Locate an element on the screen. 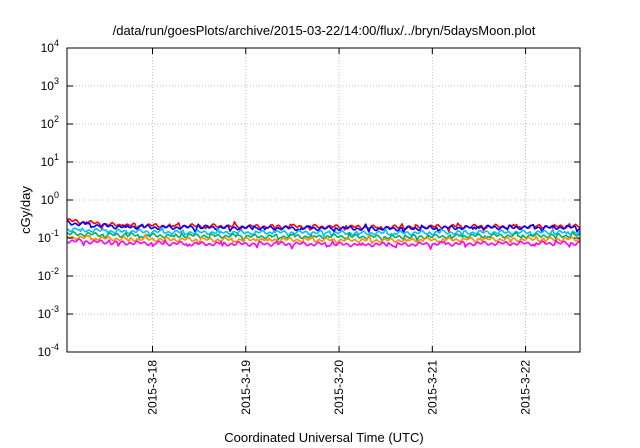 This screenshot has width=640, height=448. x-tick-label: 2015-3-20 is located at coordinates (339, 387).